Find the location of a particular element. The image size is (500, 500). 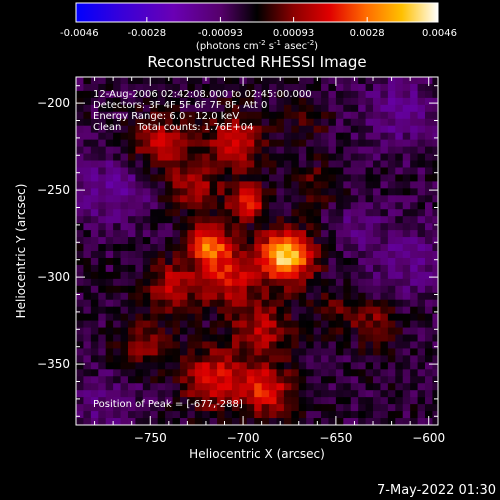

x-tick-label: −750 is located at coordinates (150, 438).